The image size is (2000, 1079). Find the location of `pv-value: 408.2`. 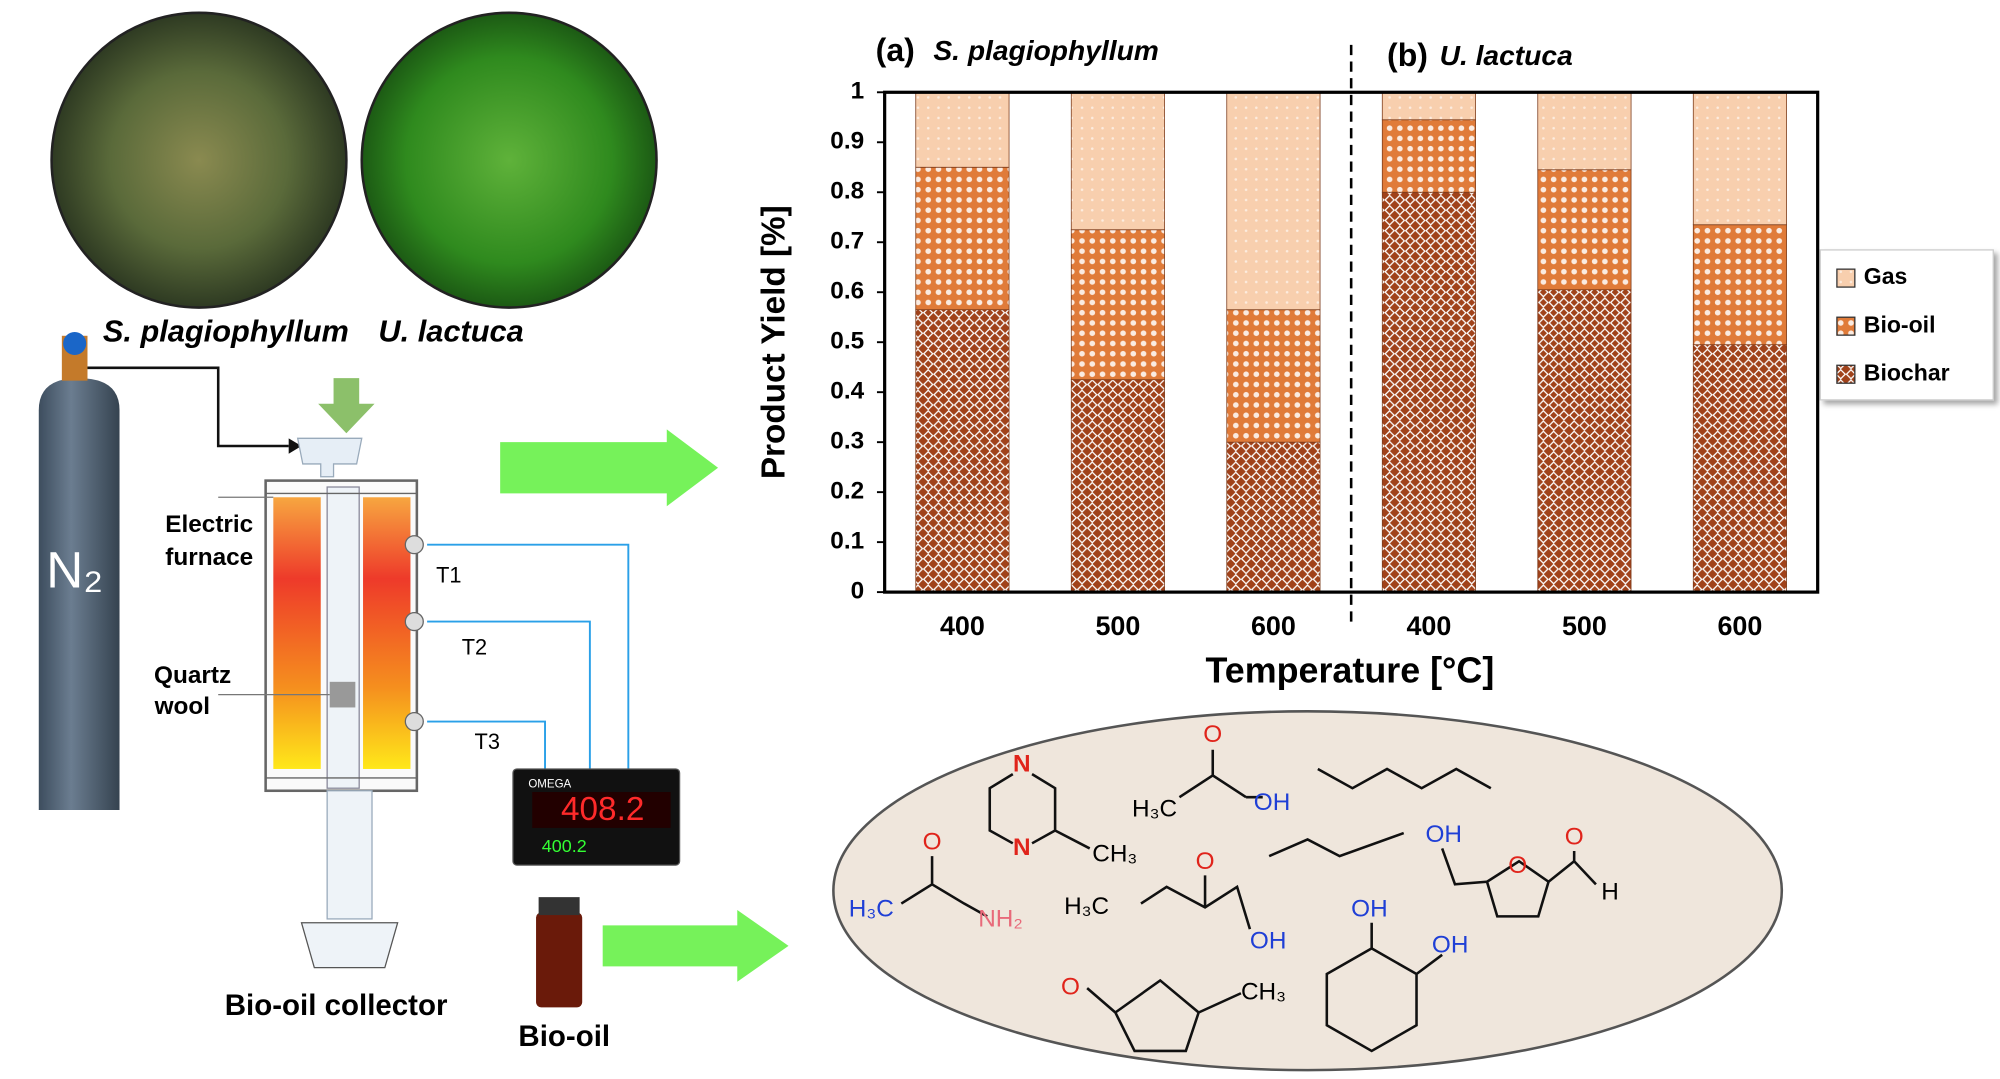

pv-value: 408.2 is located at coordinates (602, 809).